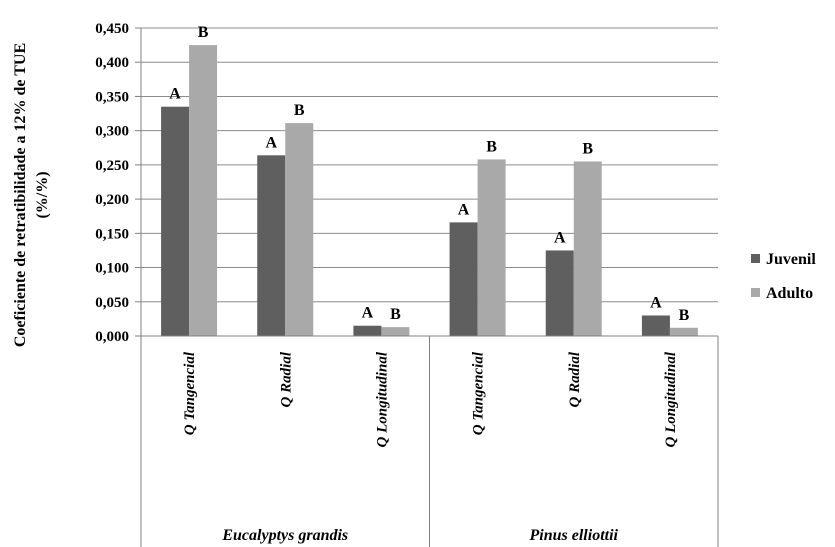 Image resolution: width=835 pixels, height=547 pixels. I want to click on group-label: Pinus elliottii, so click(574, 535).